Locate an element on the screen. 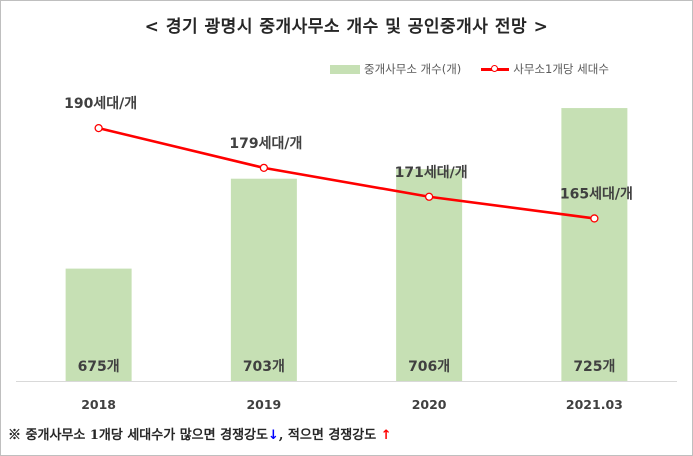  line-data-label-3: 165세대/개 is located at coordinates (596, 194).